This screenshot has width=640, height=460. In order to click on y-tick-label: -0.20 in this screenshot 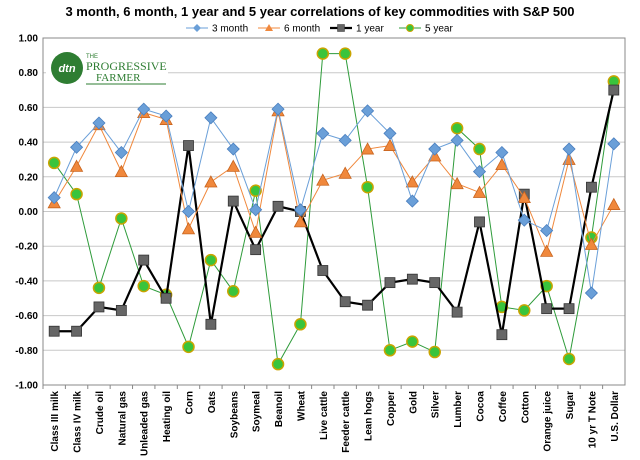, I will do `click(26, 247)`.